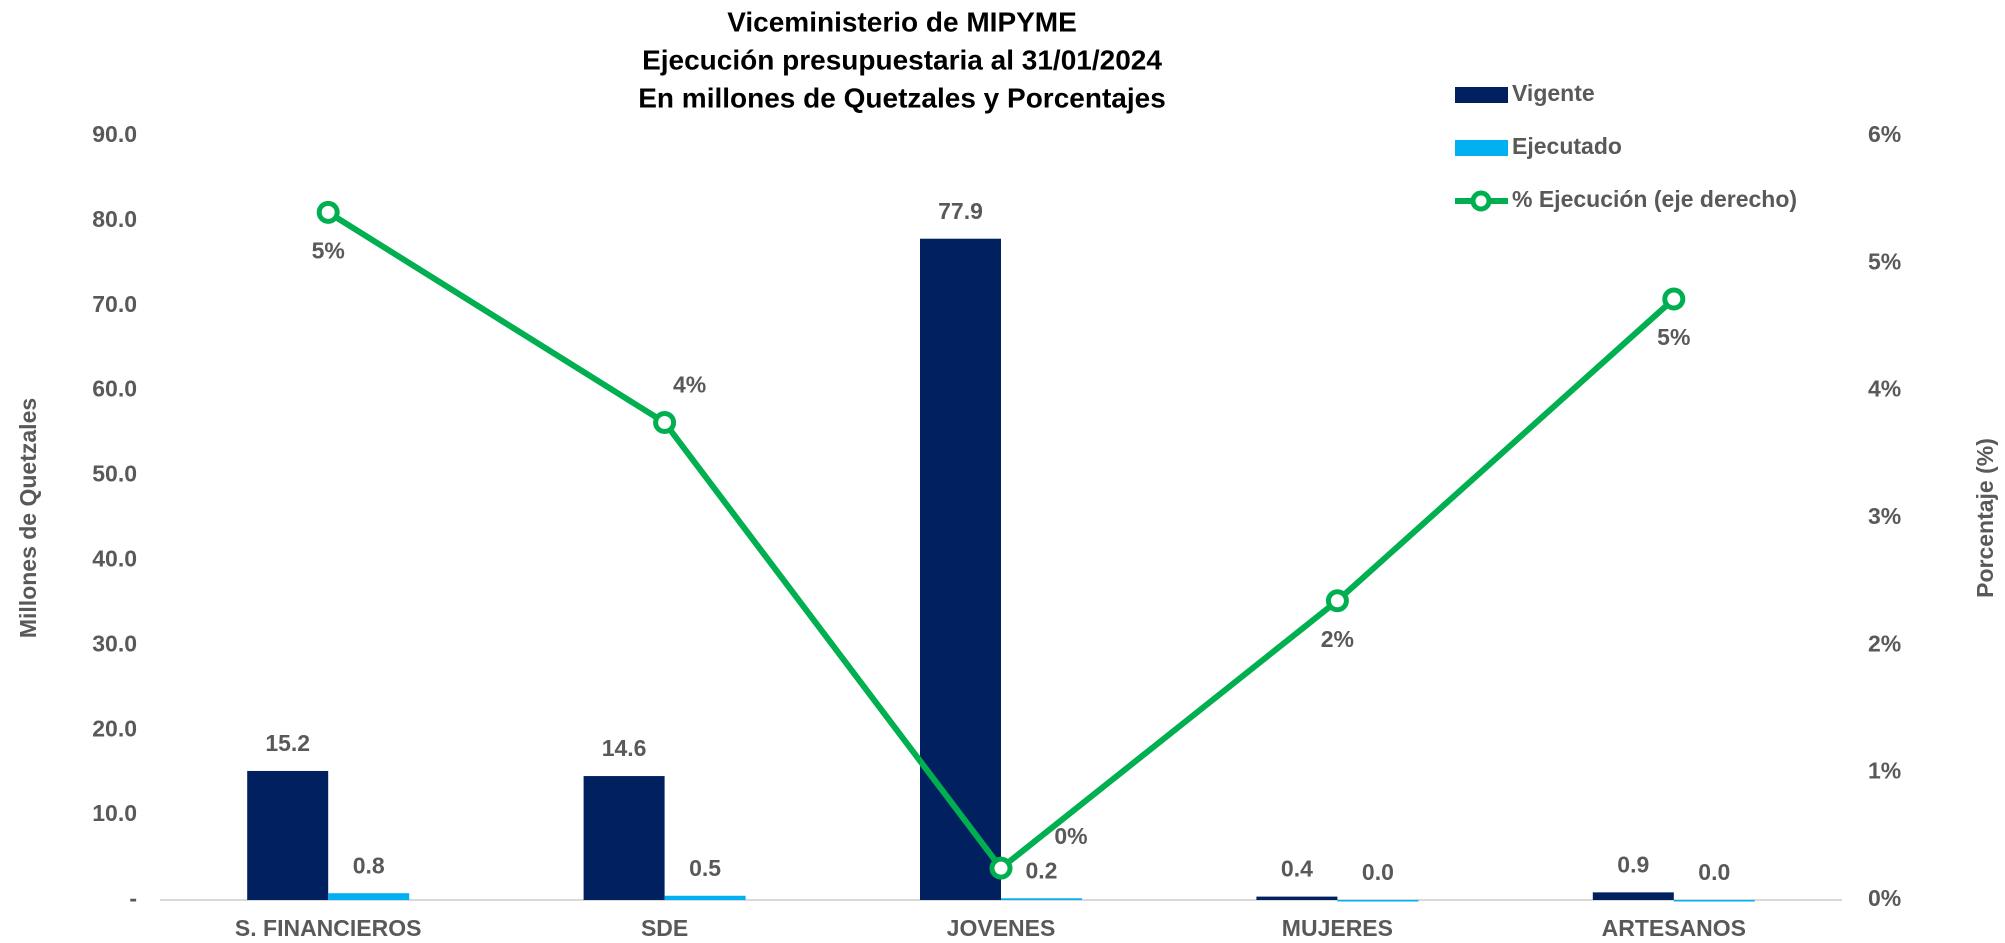  Describe the element at coordinates (328, 928) in the screenshot. I see `x-tick-label: S. FINANCIEROS` at that location.